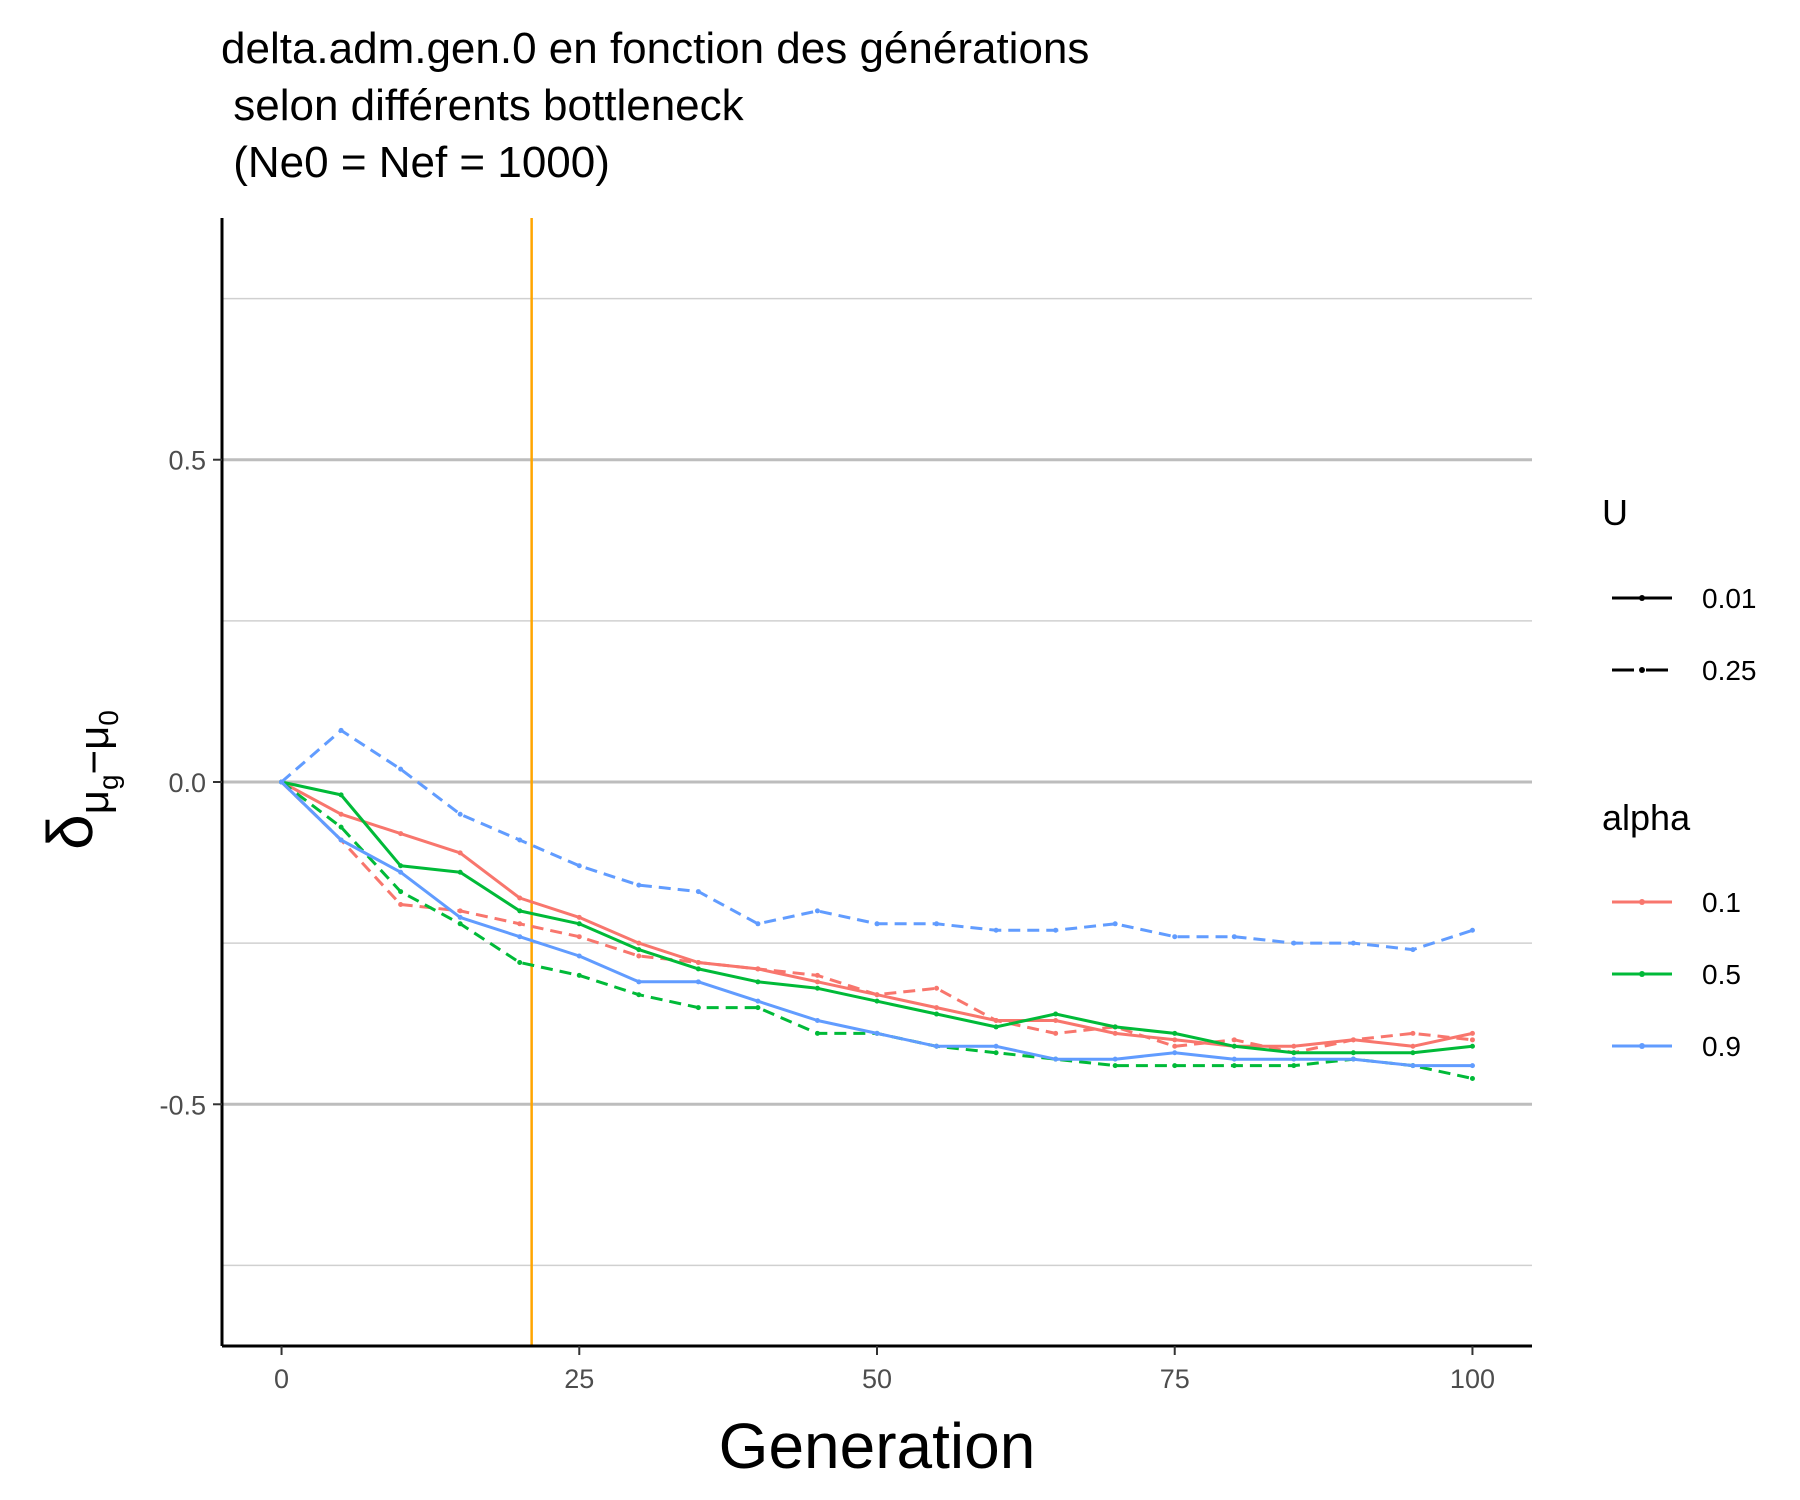 Image resolution: width=1800 pixels, height=1500 pixels. What do you see at coordinates (1721, 902) in the screenshot?
I see `legend-label-alpha-0: 0.1` at bounding box center [1721, 902].